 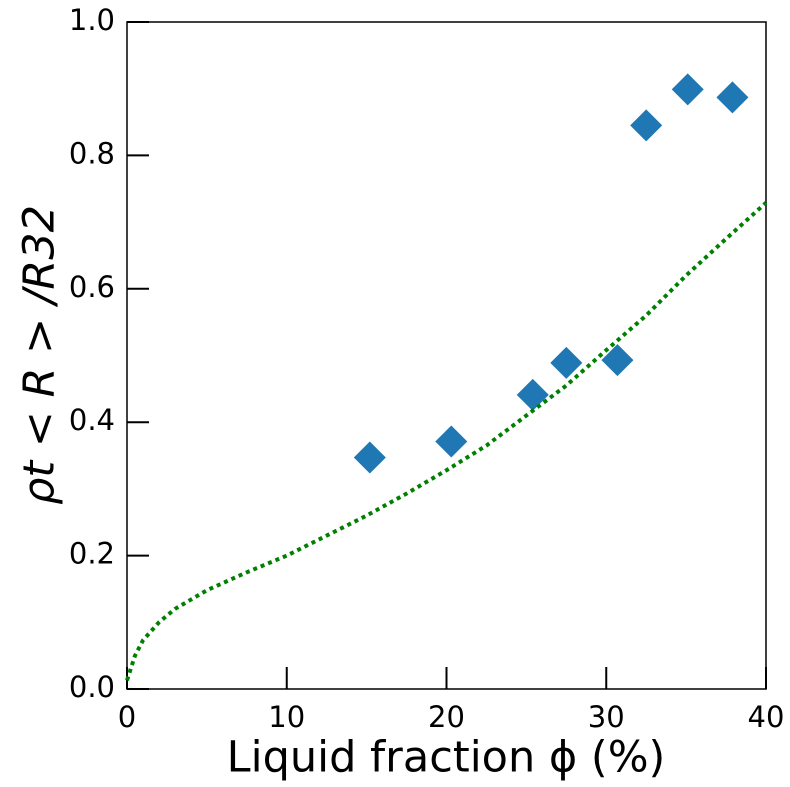 What do you see at coordinates (127, 717) in the screenshot?
I see `x-tick-label: 0` at bounding box center [127, 717].